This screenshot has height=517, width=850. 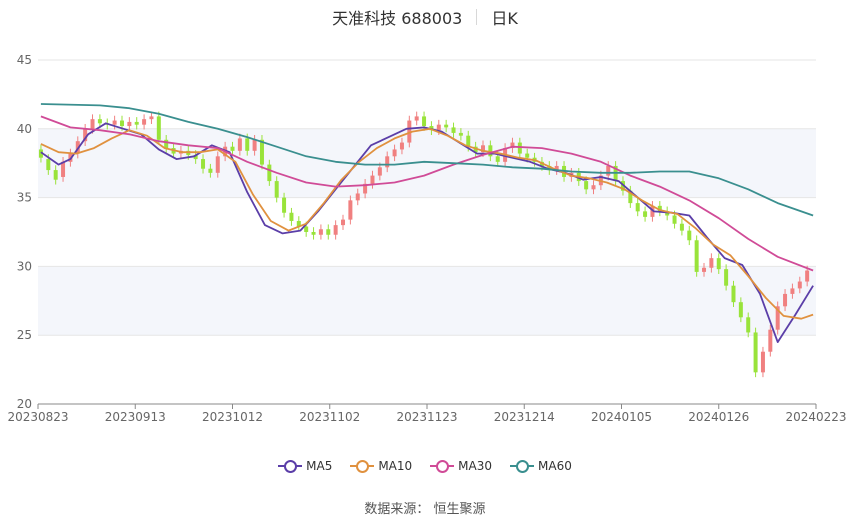 What do you see at coordinates (37, 417) in the screenshot?
I see `x-tick-label: 20230823` at bounding box center [37, 417].